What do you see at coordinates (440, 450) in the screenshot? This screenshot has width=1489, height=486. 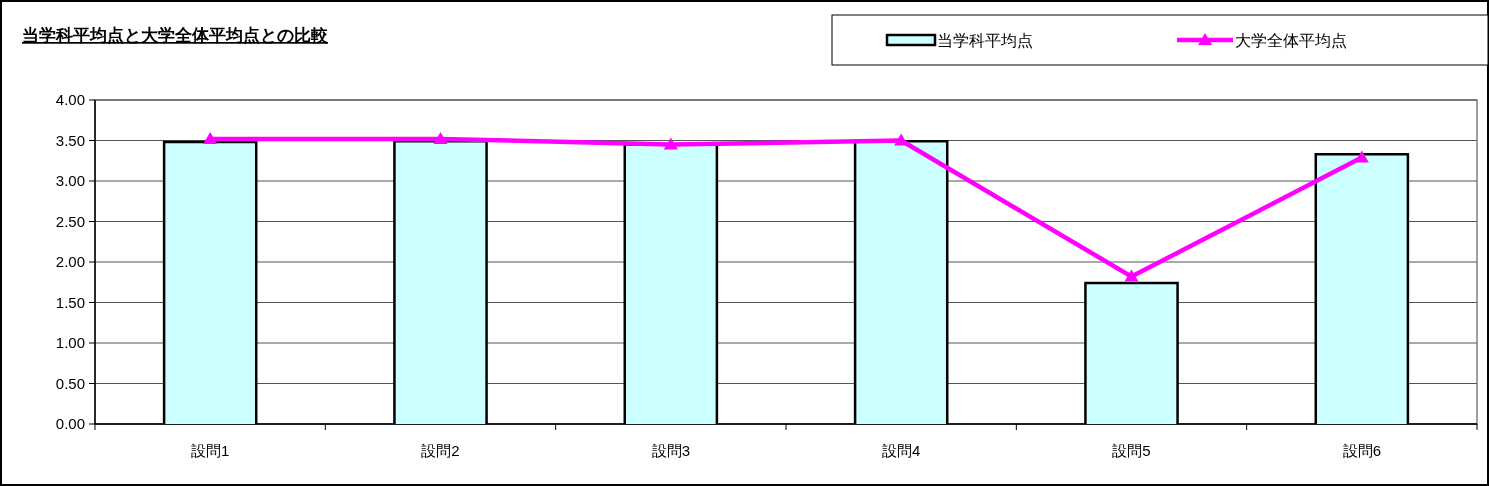 I see `x-tick-label: 設問2` at bounding box center [440, 450].